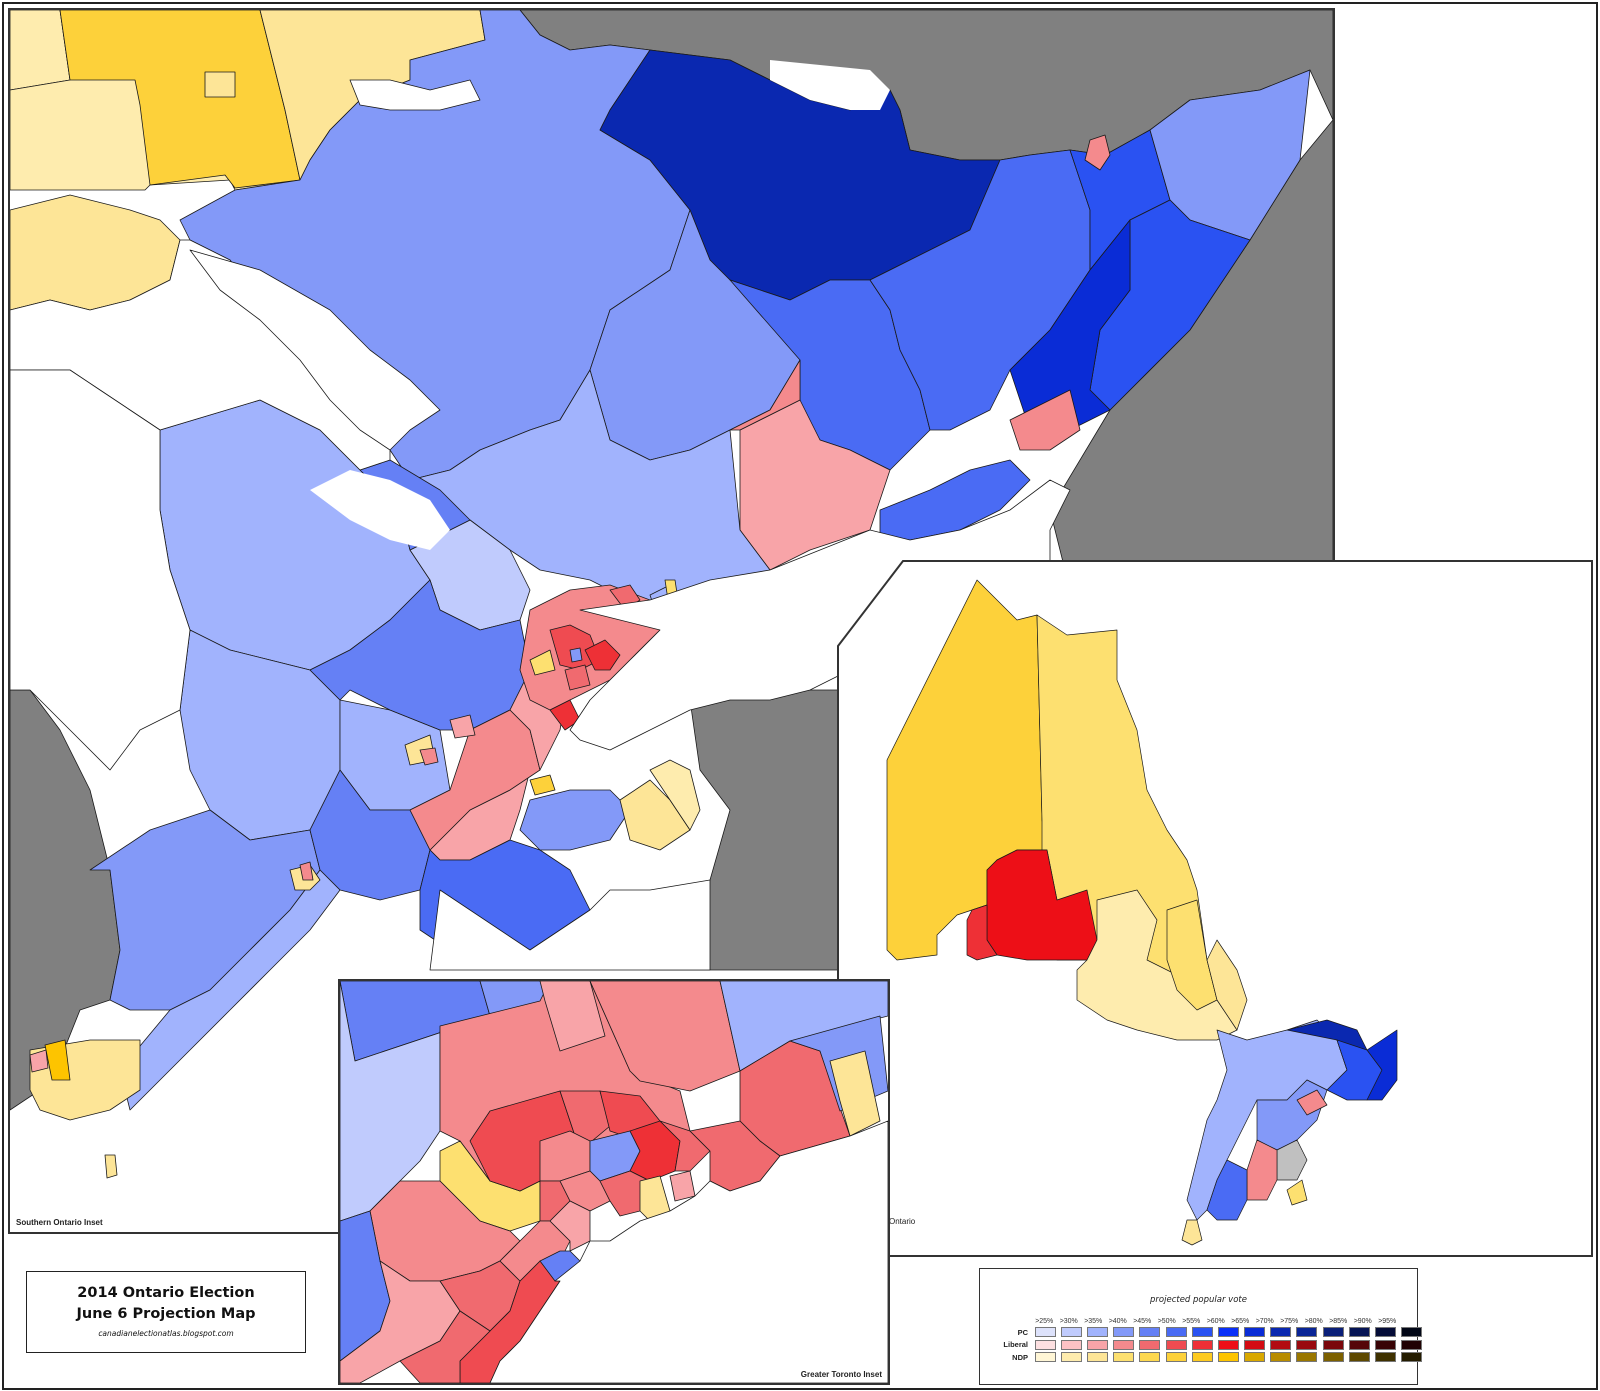 The height and width of the screenshot is (1391, 1600). I want to click on legend-row-ndp: NDP, so click(1212, 1357).